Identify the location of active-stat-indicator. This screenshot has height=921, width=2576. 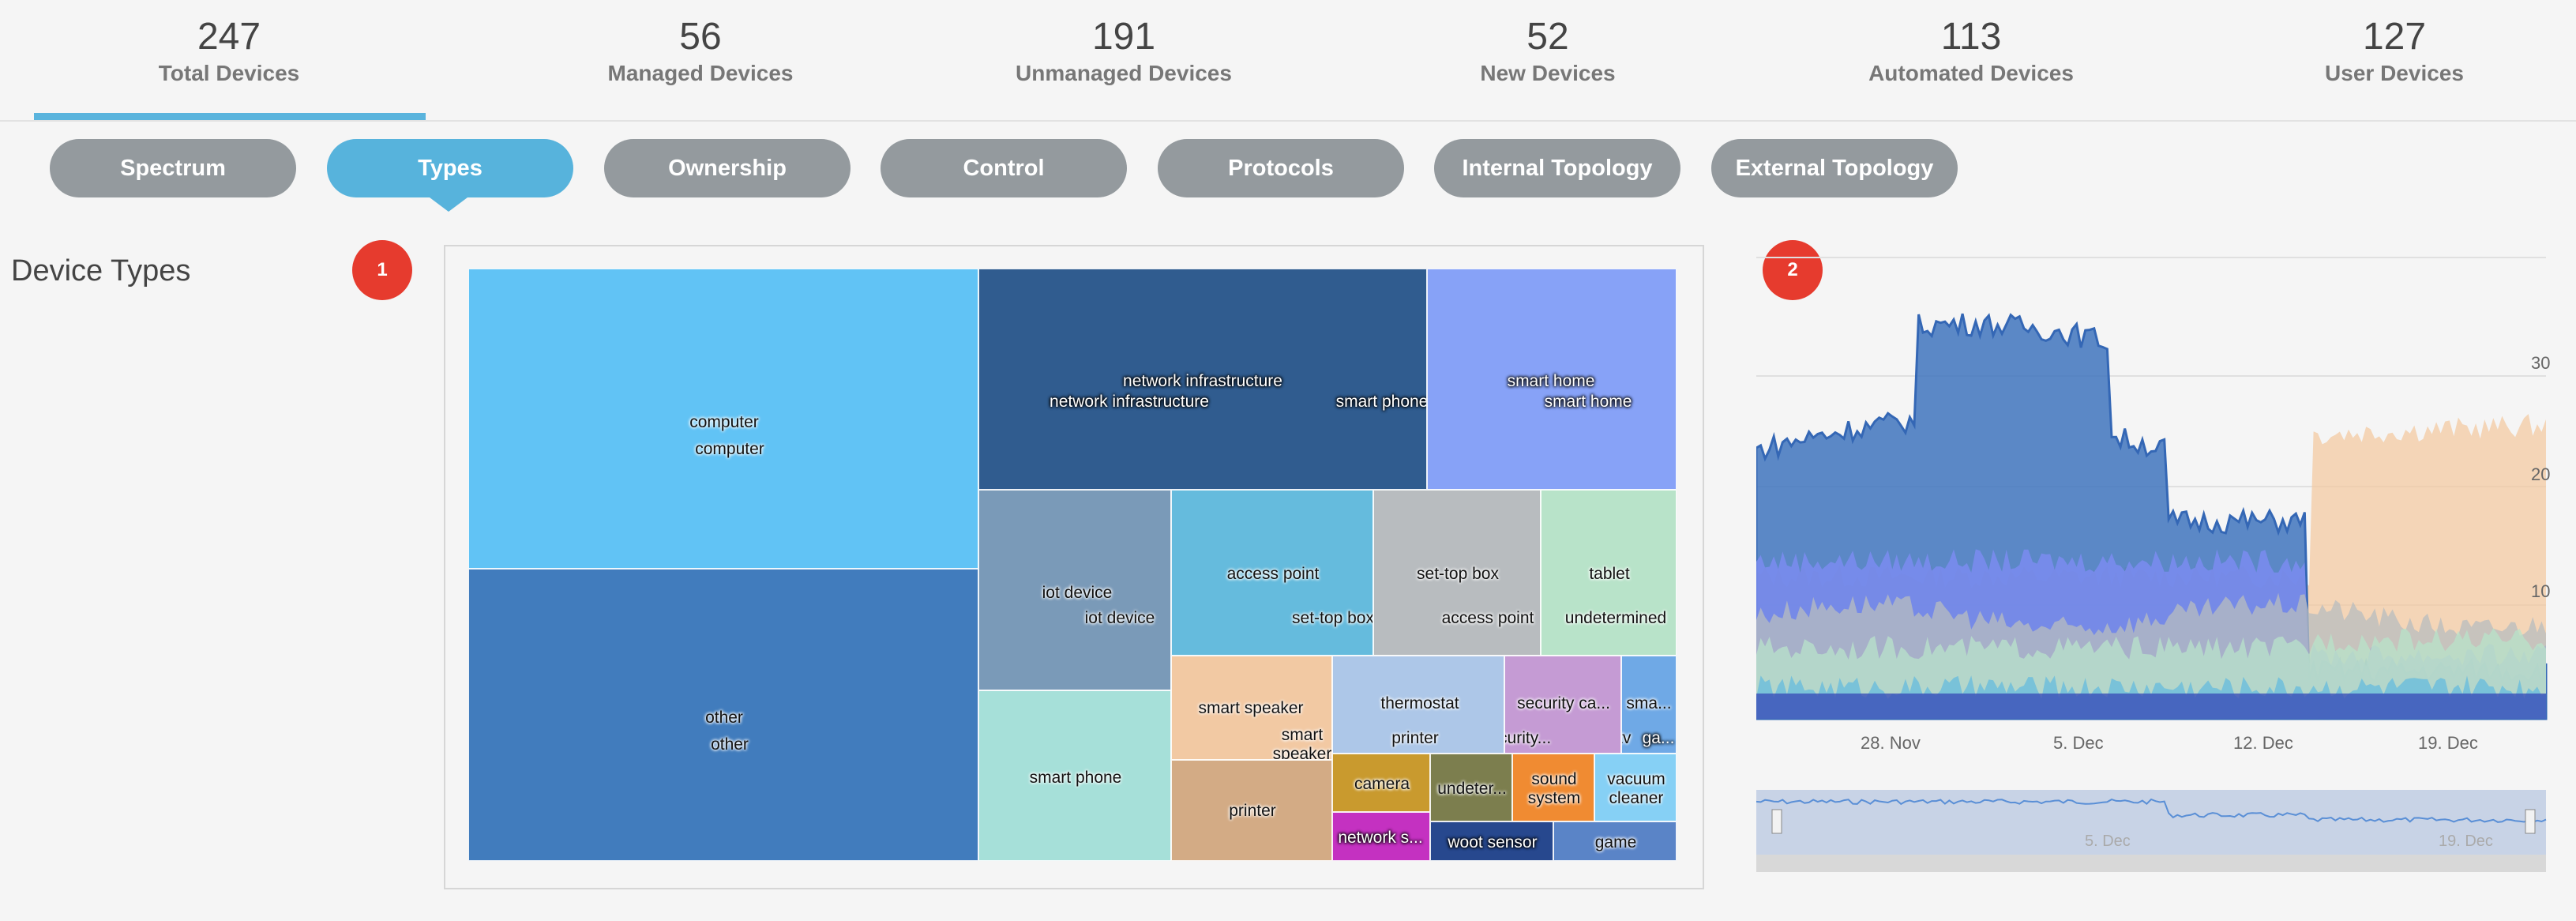
(230, 116).